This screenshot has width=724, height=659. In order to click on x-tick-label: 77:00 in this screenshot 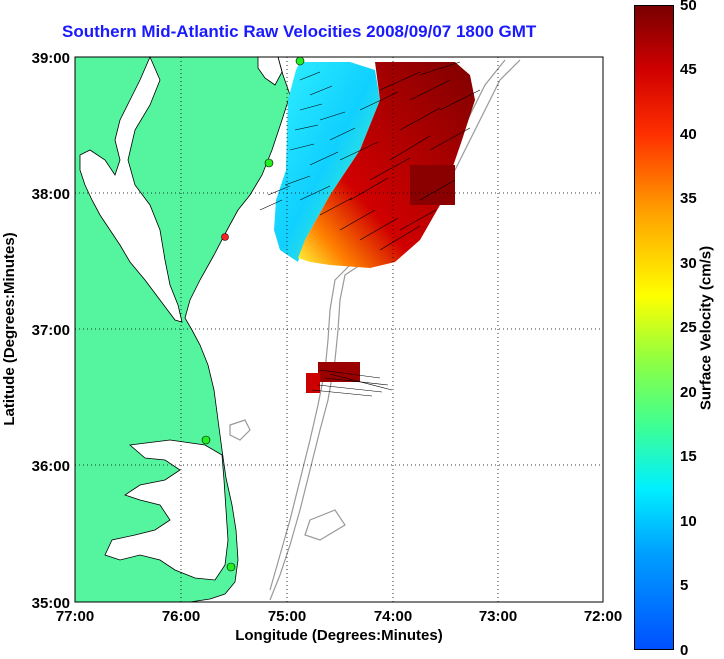, I will do `click(75, 616)`.